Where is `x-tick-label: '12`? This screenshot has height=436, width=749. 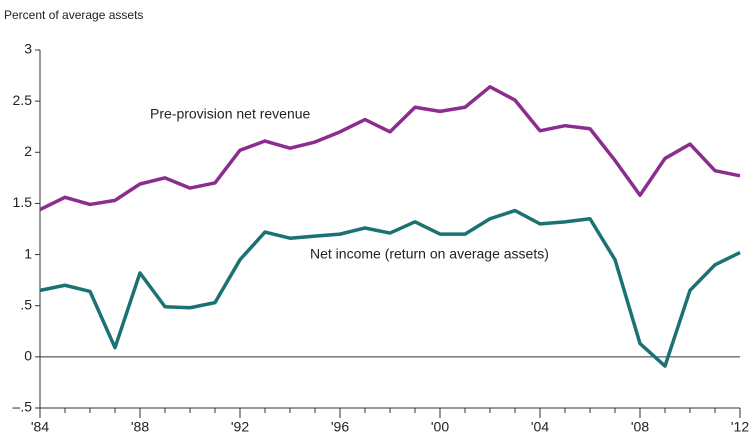 x-tick-label: '12 is located at coordinates (740, 427).